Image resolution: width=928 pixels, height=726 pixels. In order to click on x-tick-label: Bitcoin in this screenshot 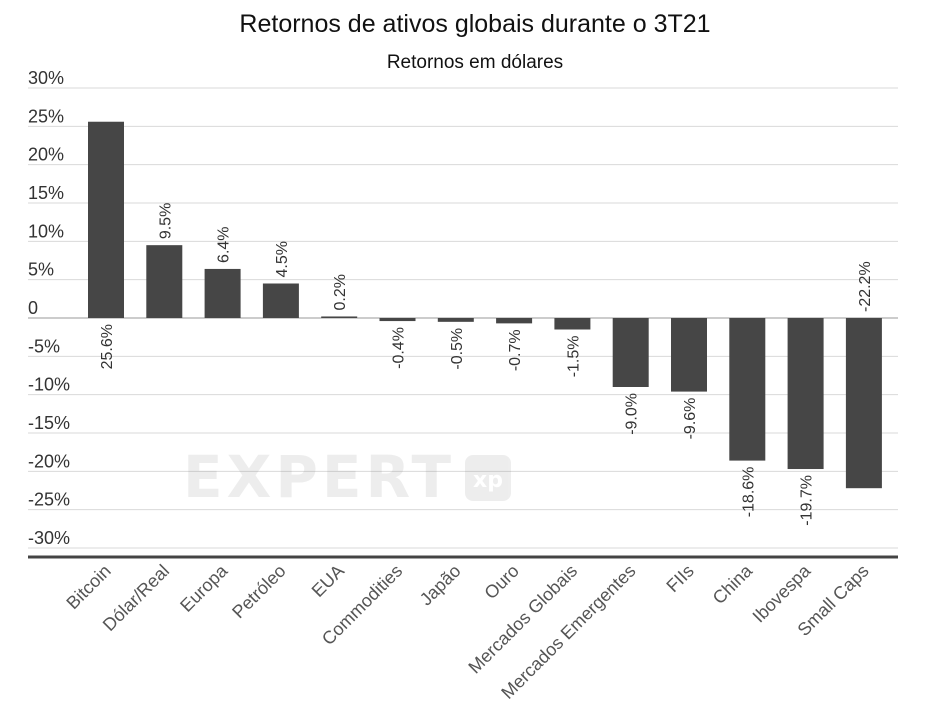, I will do `click(88, 587)`.